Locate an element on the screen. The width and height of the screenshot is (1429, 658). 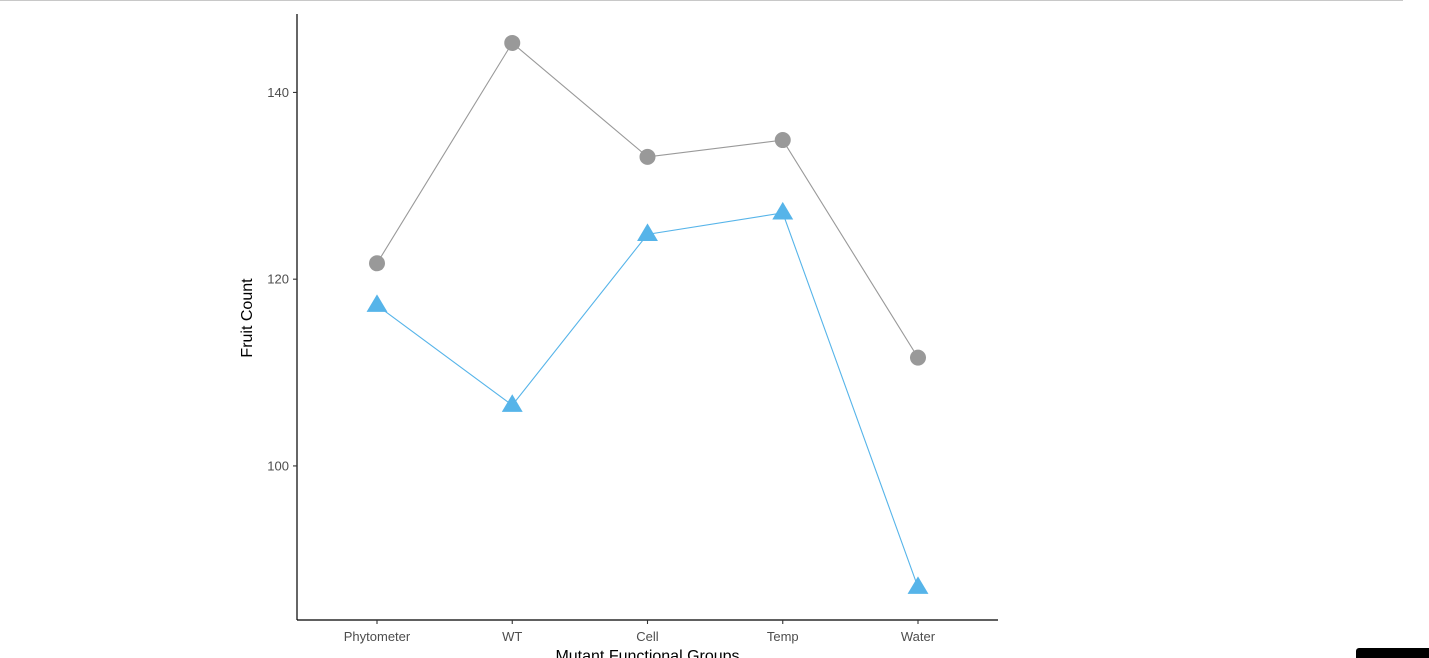
y-tick-label: 140 is located at coordinates (278, 92).